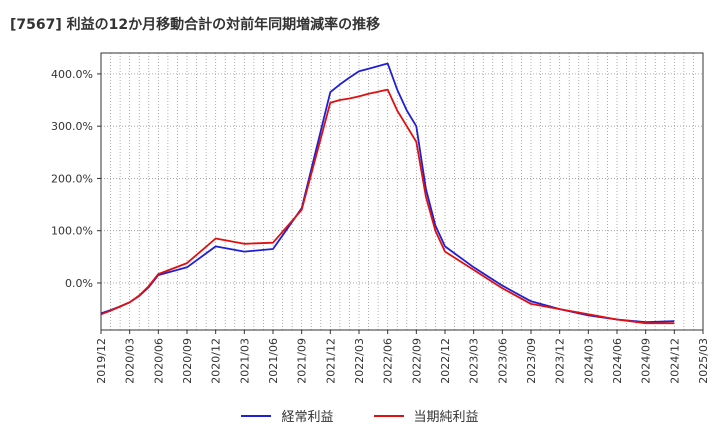  I want to click on x-tick-label: 2024/12, so click(674, 361).